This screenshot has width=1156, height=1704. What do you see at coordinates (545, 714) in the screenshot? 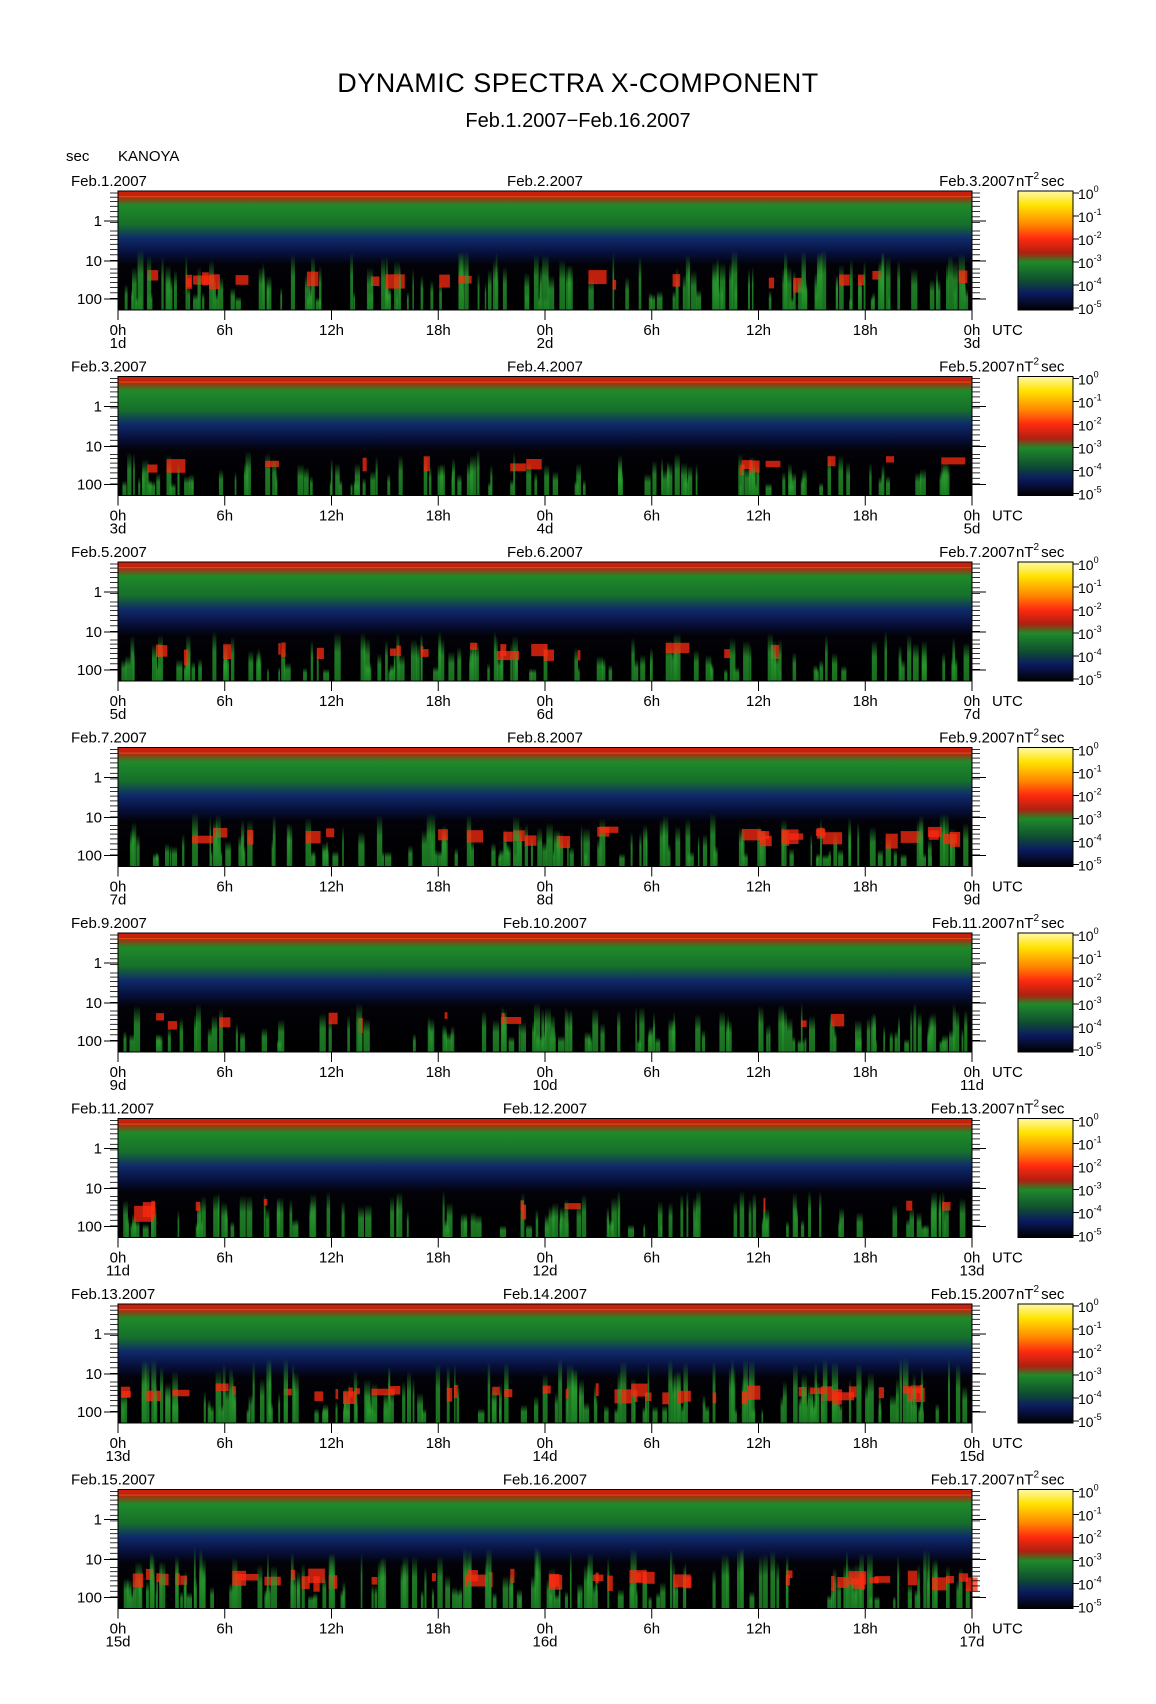
I see `day-label-mid: 6d` at bounding box center [545, 714].